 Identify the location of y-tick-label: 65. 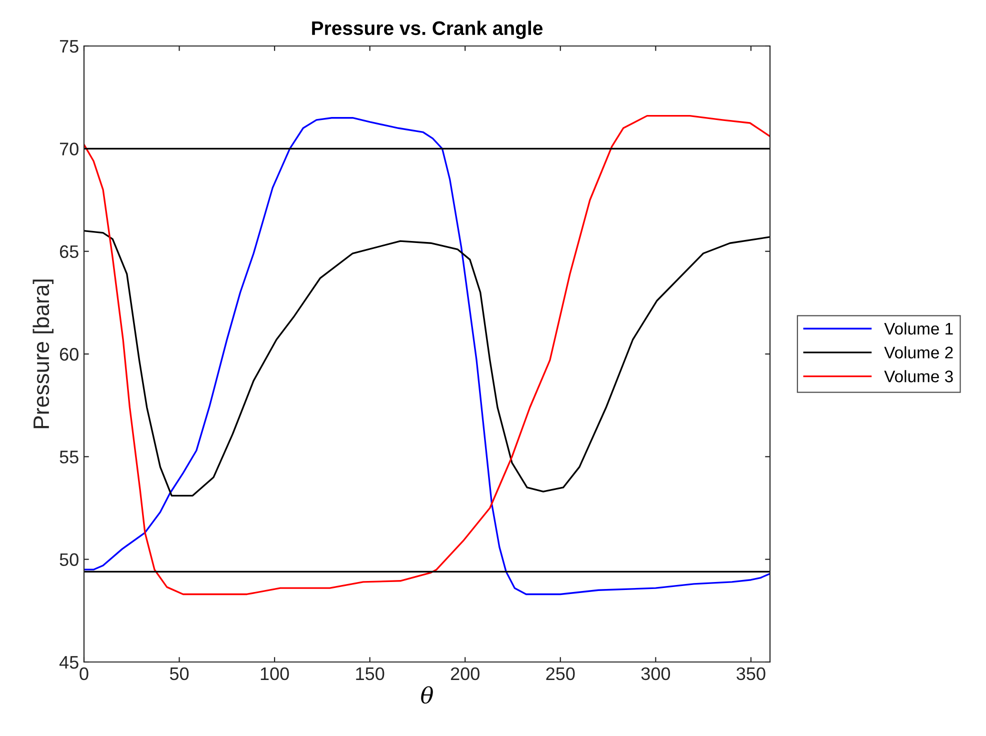
(69, 251).